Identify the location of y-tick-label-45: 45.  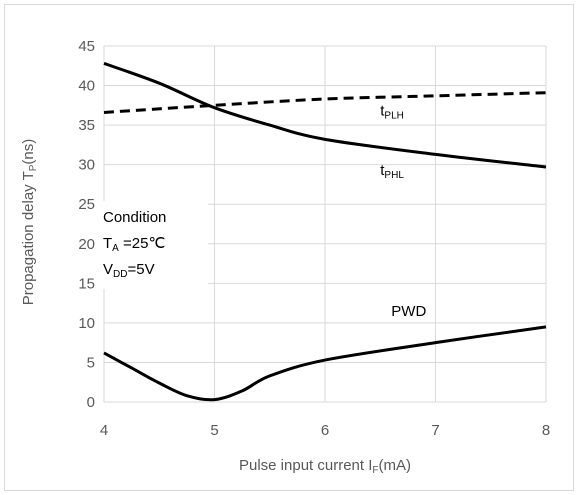
(86, 46).